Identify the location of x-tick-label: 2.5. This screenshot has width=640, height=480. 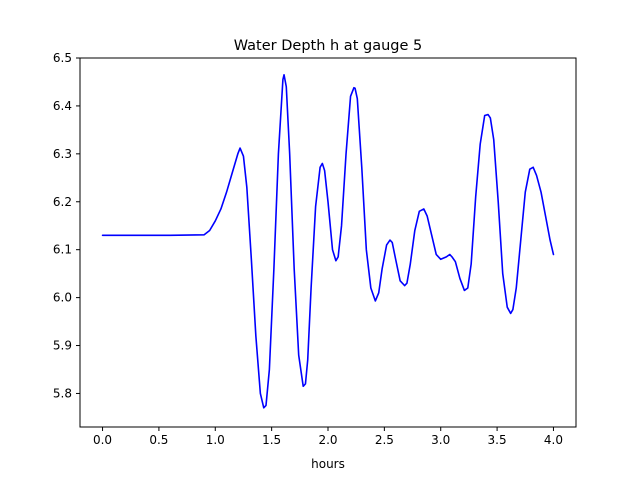
(384, 440).